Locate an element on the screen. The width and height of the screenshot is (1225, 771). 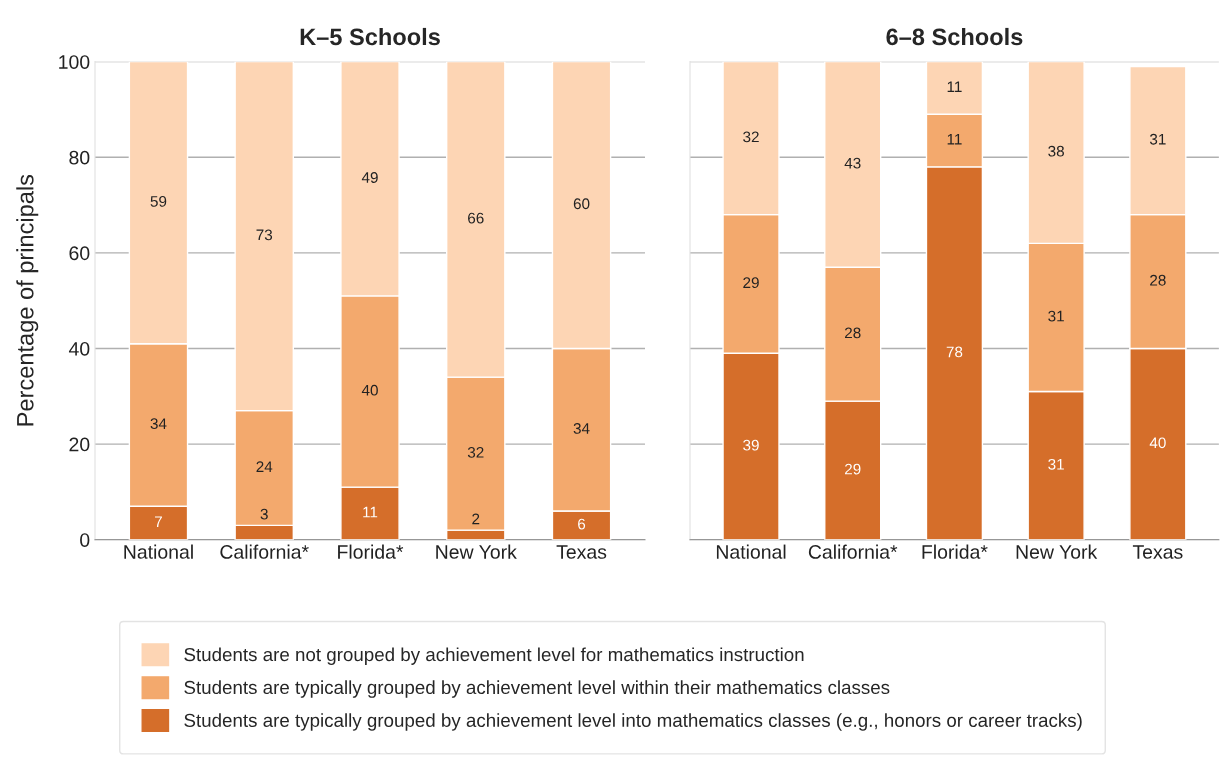
data-label: 73 is located at coordinates (264, 235).